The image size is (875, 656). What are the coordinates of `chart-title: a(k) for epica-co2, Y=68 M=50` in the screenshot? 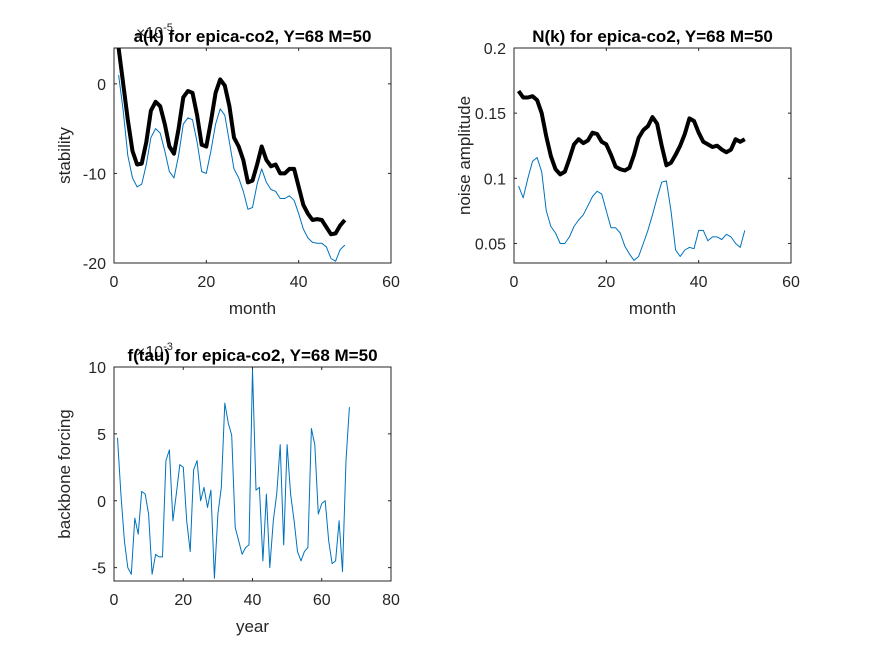 It's located at (253, 36).